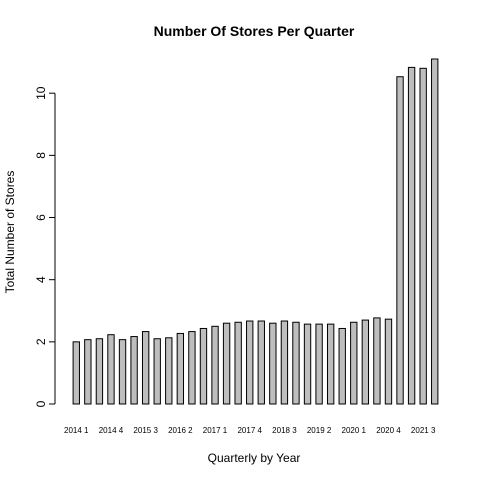 This screenshot has width=480, height=480. What do you see at coordinates (354, 430) in the screenshot?
I see `x-tick-label: 2020 1` at bounding box center [354, 430].